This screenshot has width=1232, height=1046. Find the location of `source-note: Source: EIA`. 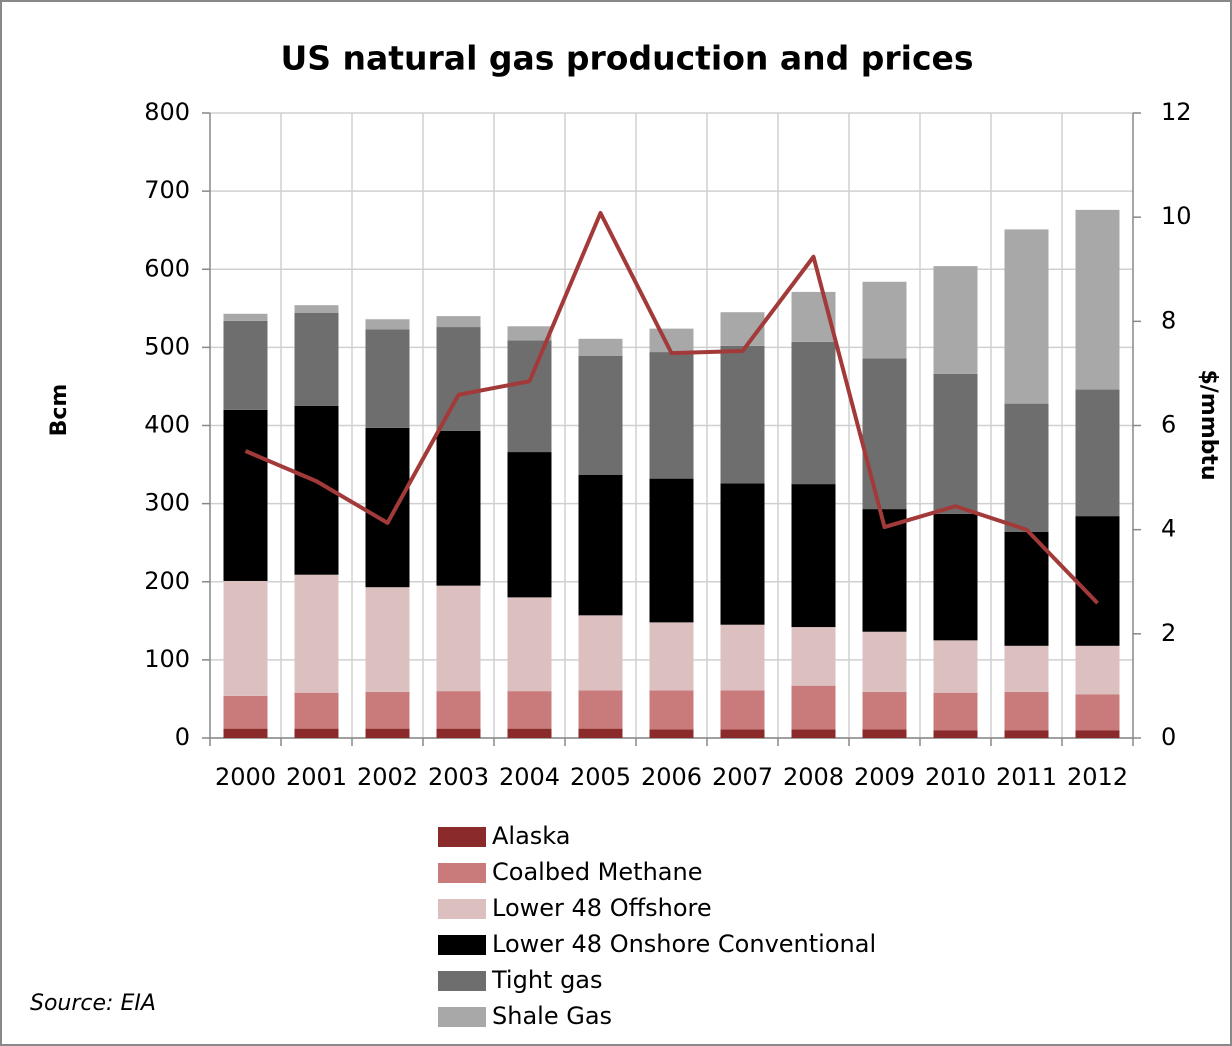

source-note: Source: EIA is located at coordinates (93, 1003).